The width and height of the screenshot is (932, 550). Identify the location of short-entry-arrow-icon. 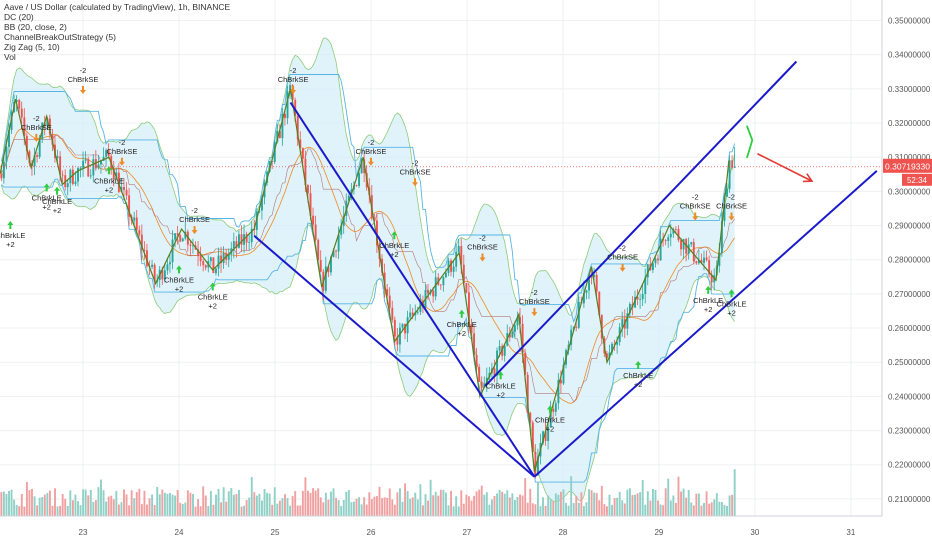
(83, 90).